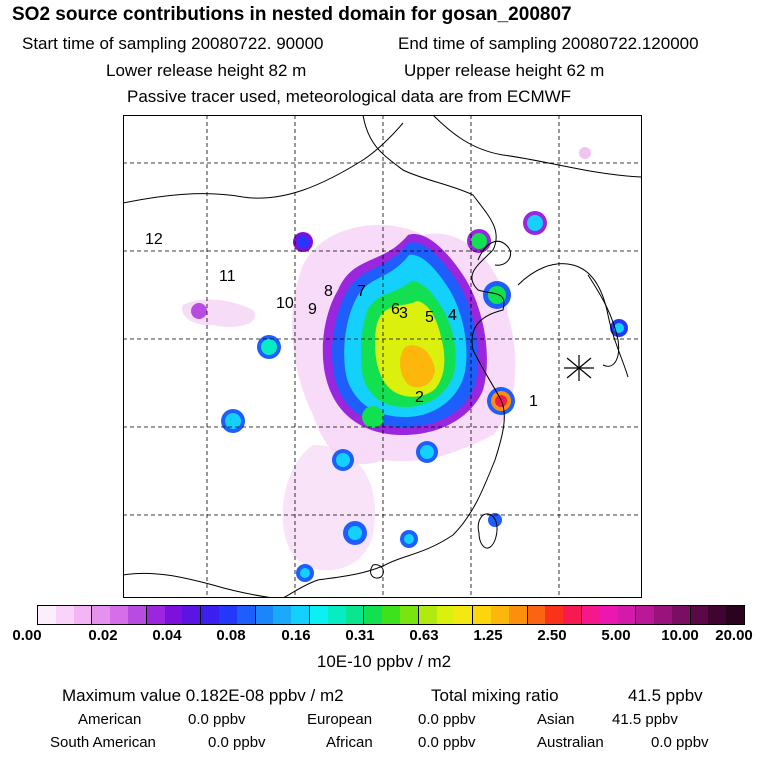  Describe the element at coordinates (27, 635) in the screenshot. I see `scale-tick: 0.00` at that location.